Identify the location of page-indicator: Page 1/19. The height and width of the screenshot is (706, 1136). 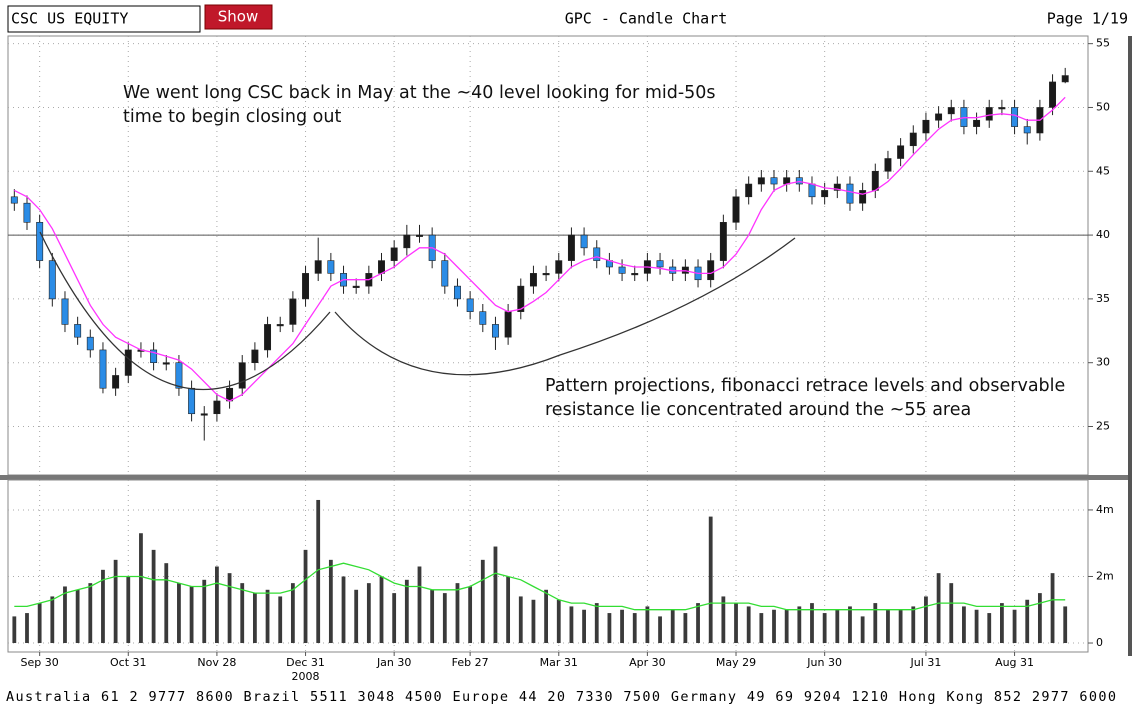
(1087, 19).